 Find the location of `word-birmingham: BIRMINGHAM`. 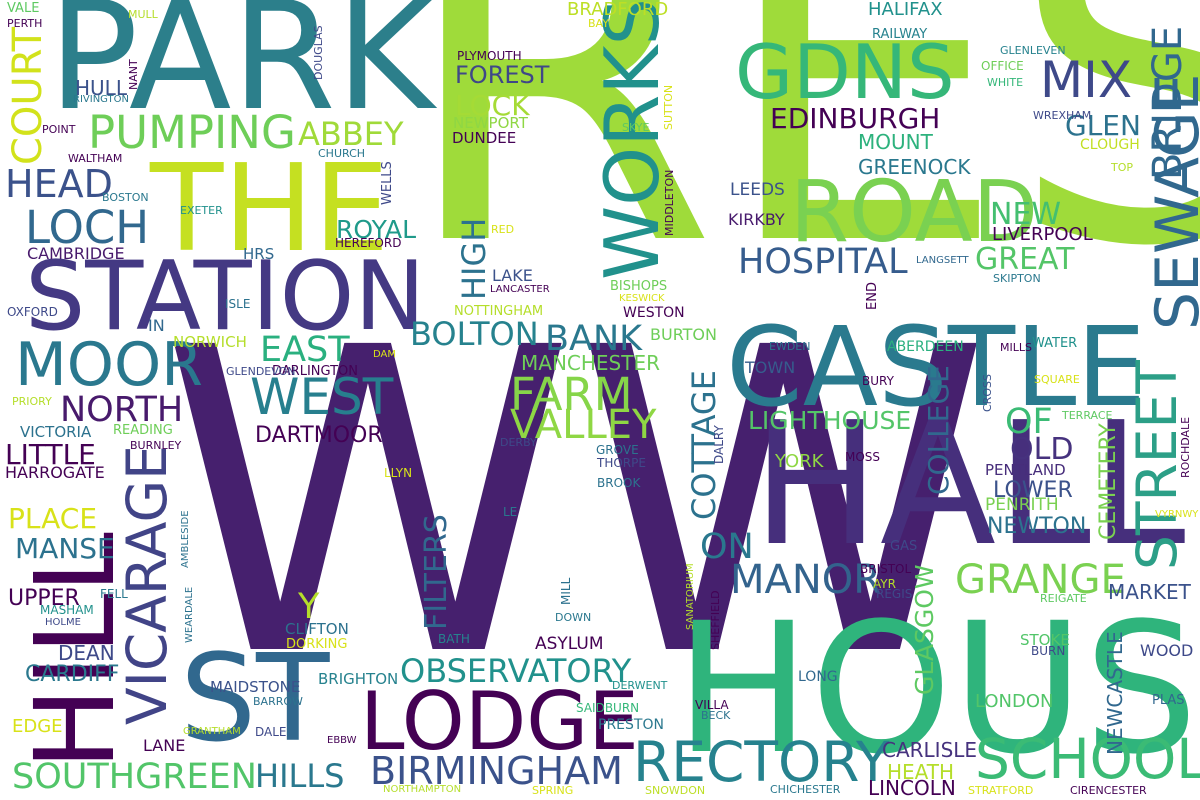

word-birmingham: BIRMINGHAM is located at coordinates (496, 771).